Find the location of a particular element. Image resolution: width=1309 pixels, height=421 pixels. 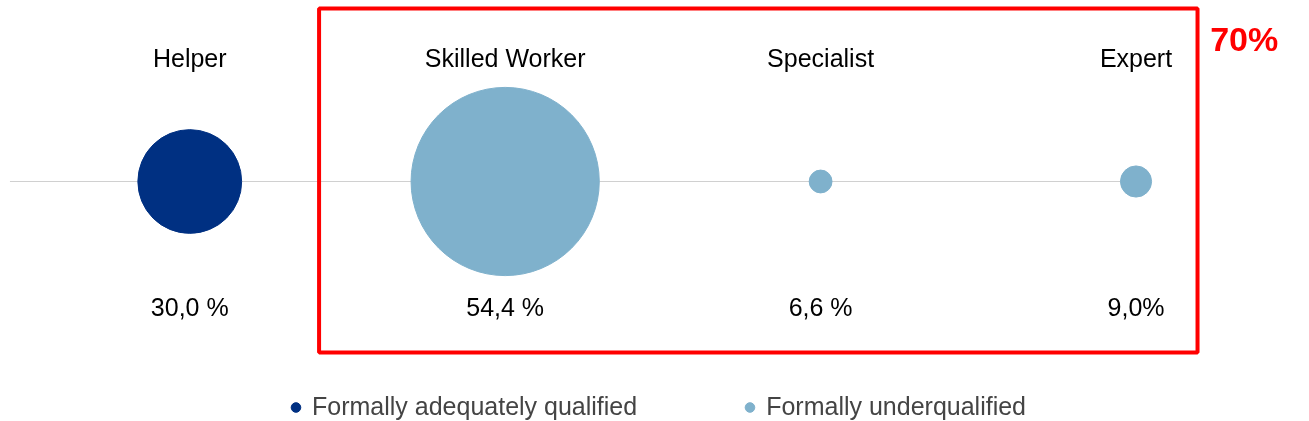

data-label: 54,4 % is located at coordinates (505, 306).